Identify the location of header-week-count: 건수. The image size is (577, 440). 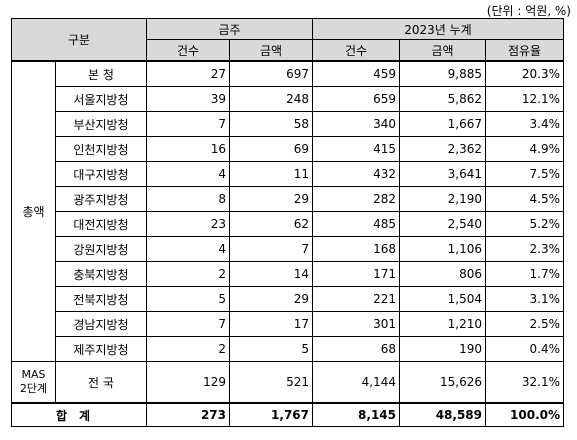
(188, 50).